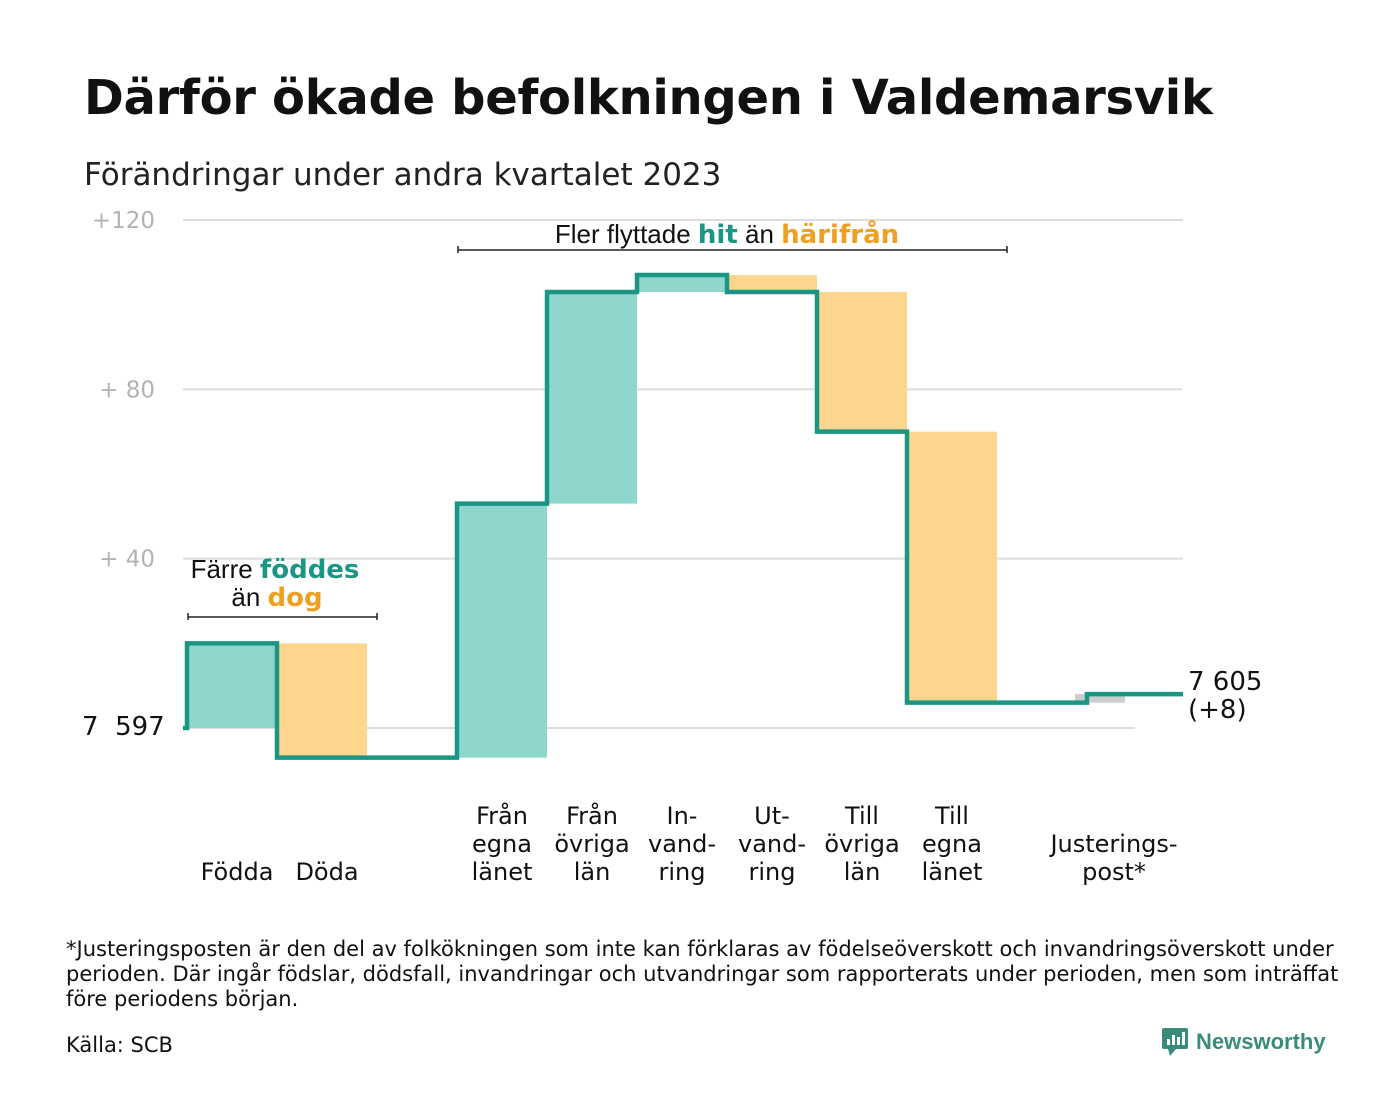 The width and height of the screenshot is (1400, 1120). Describe the element at coordinates (403, 175) in the screenshot. I see `chart-subtitle: Förändringar under andra kvartalet 2023` at that location.